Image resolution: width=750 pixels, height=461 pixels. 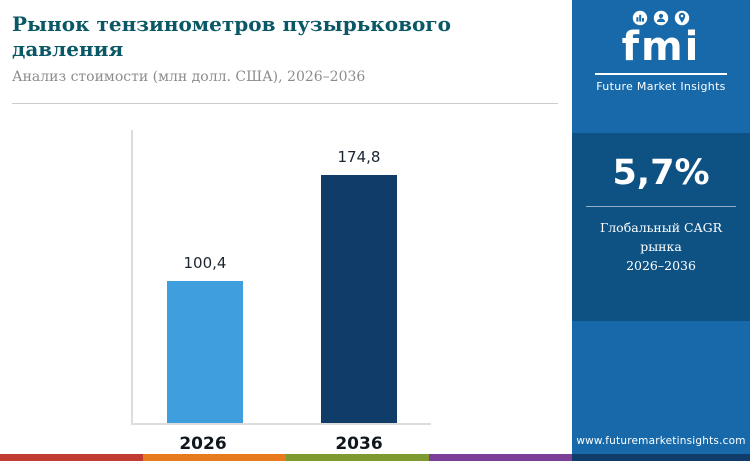 I want to click on fmi-logo-text: fmi, so click(x=661, y=47).